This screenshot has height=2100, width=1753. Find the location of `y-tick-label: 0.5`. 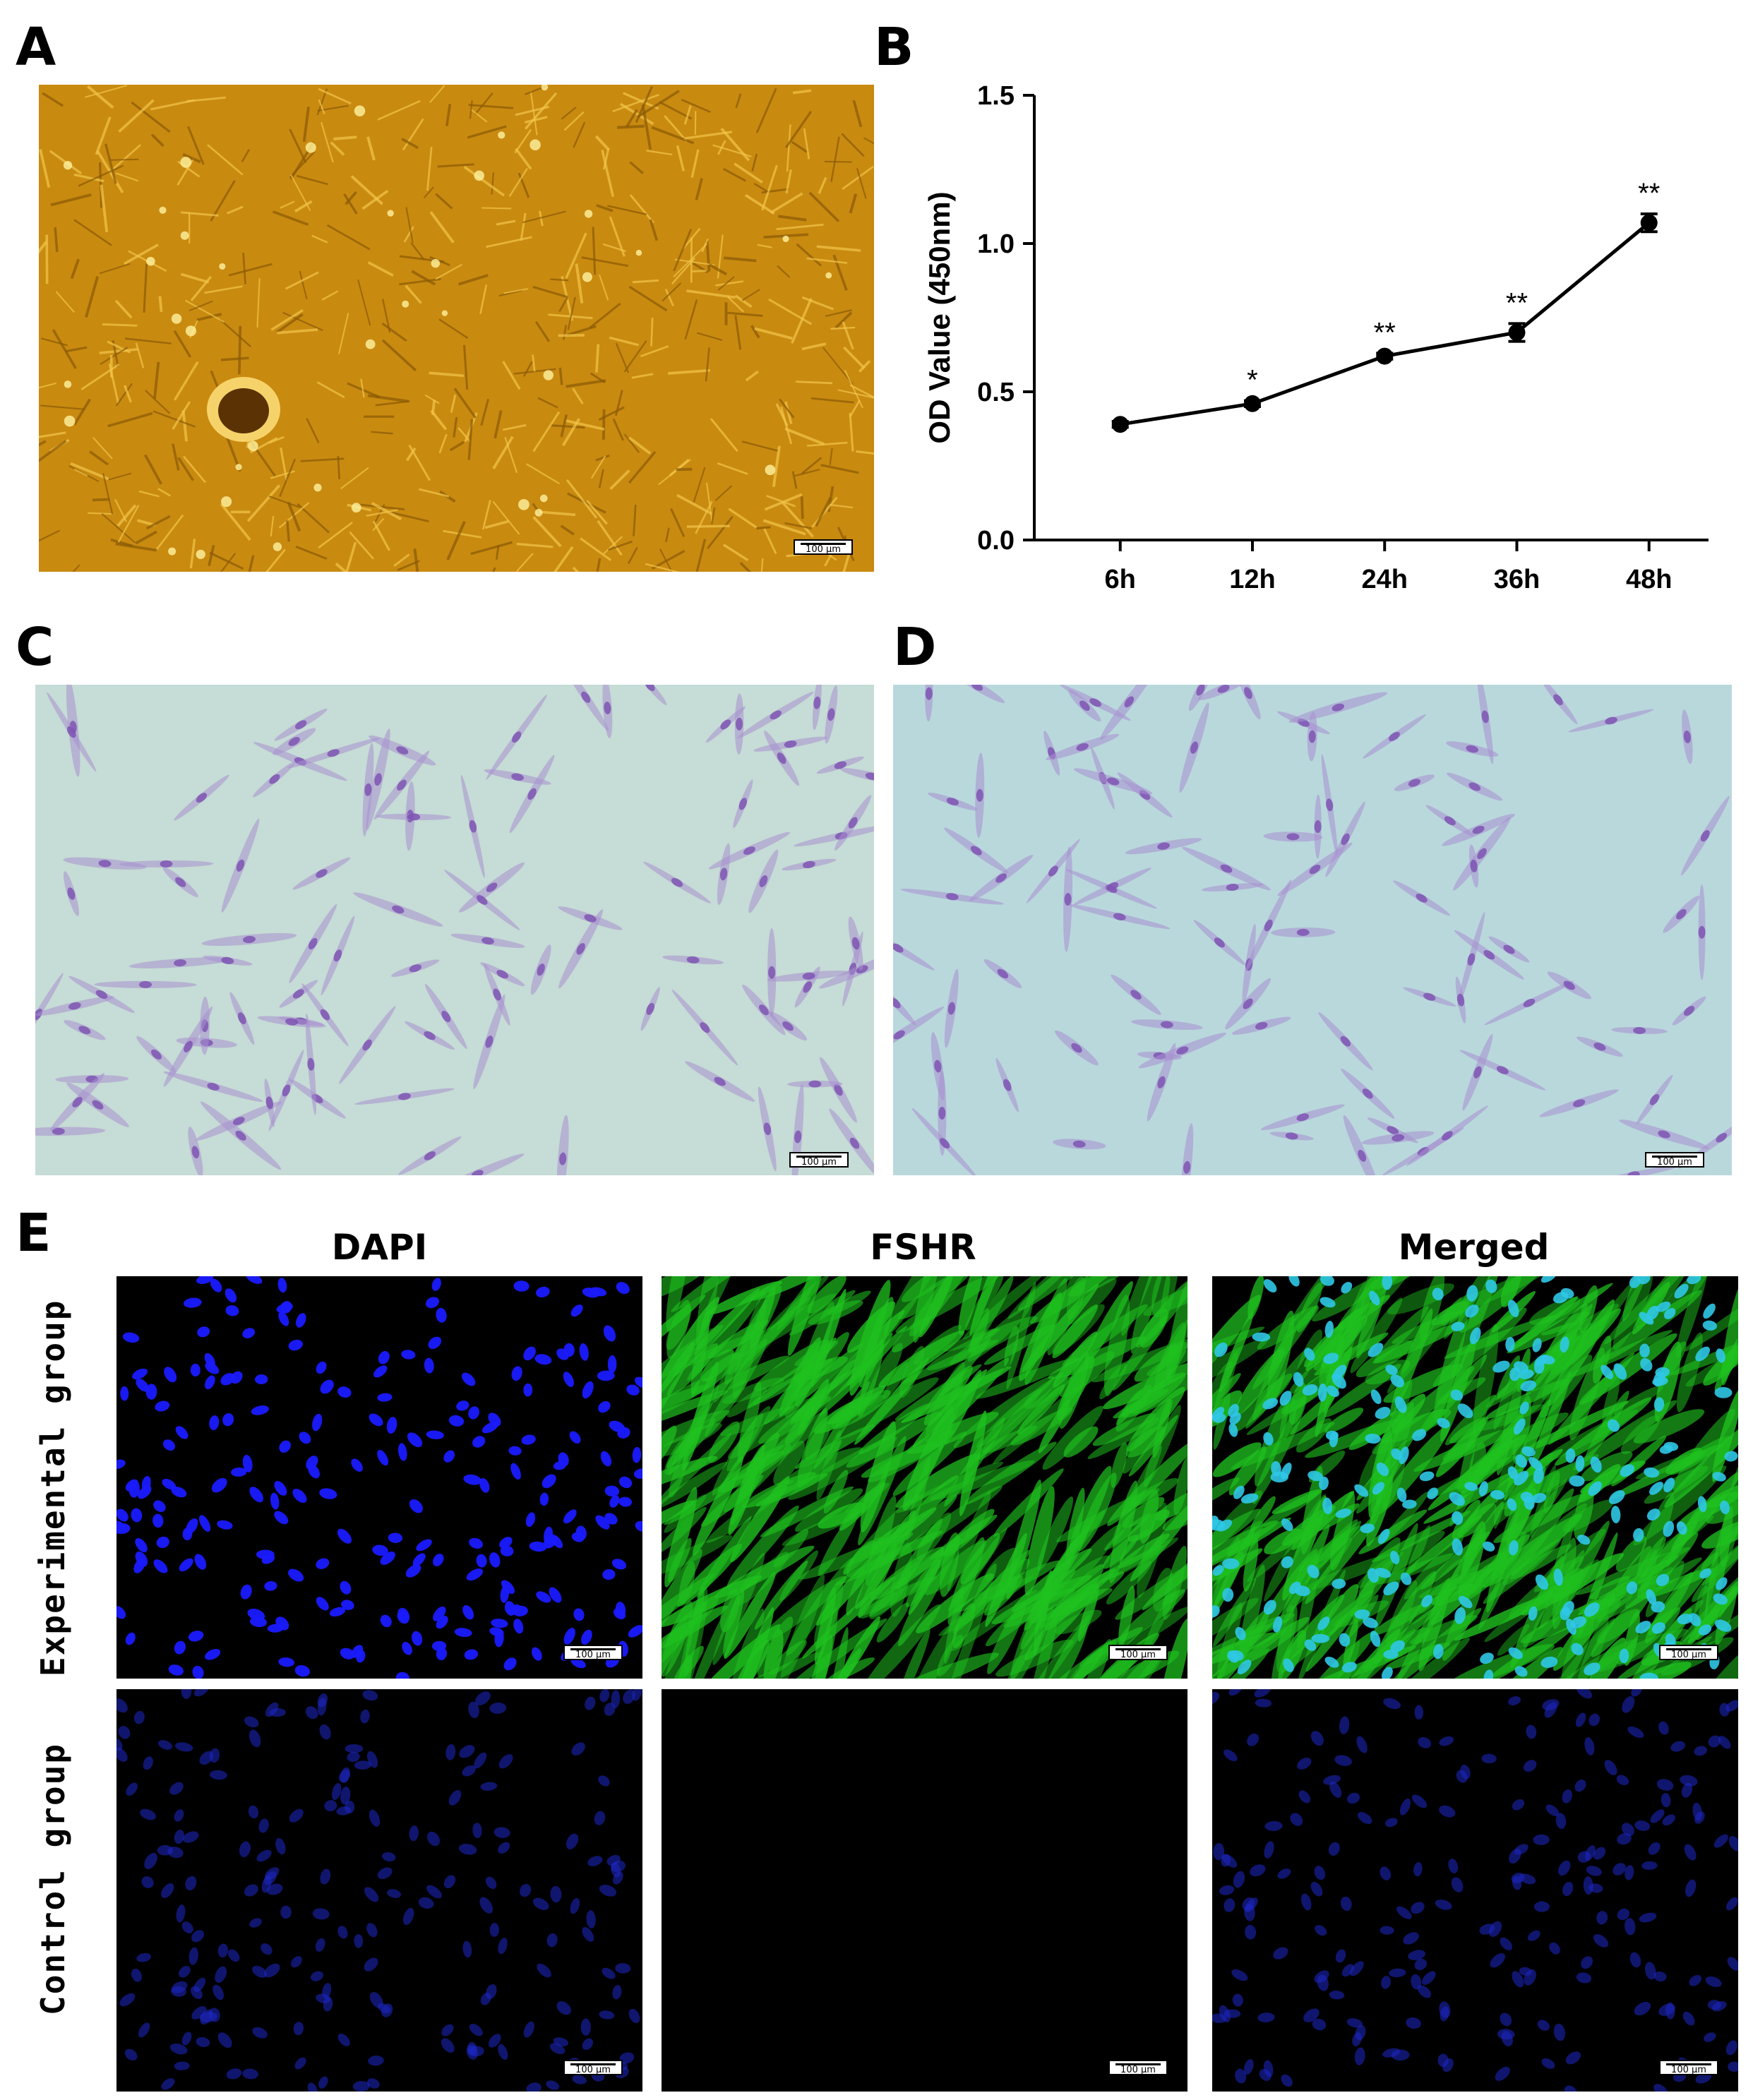

y-tick-label: 0.5 is located at coordinates (996, 393).